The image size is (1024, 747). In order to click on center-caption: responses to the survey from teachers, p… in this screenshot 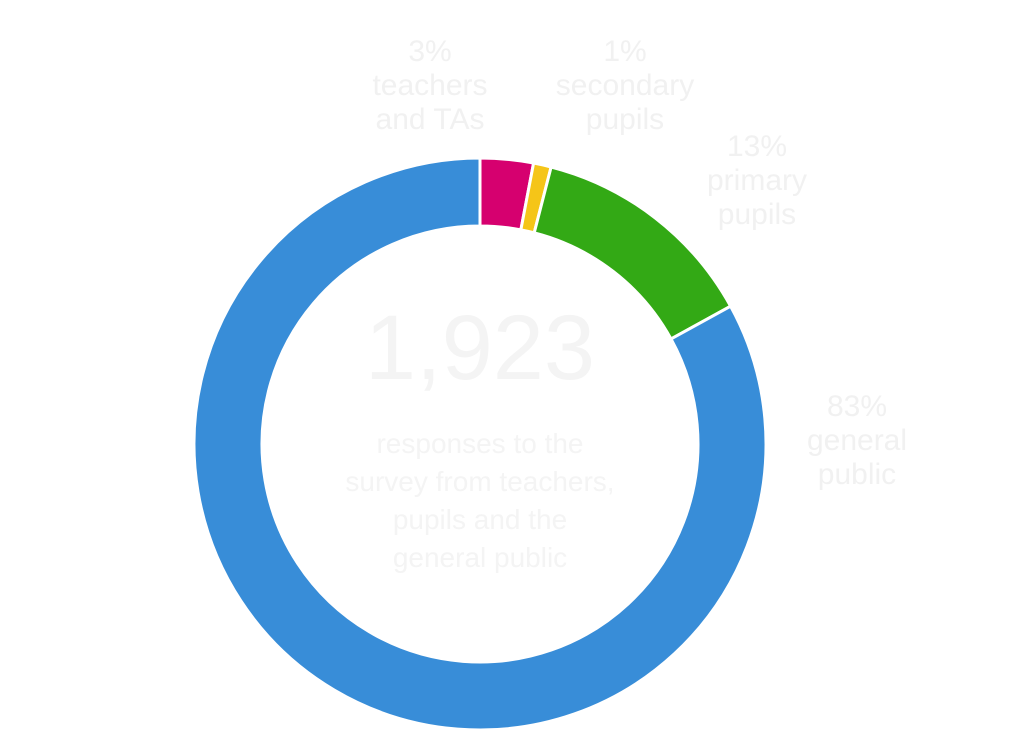, I will do `click(480, 500)`.